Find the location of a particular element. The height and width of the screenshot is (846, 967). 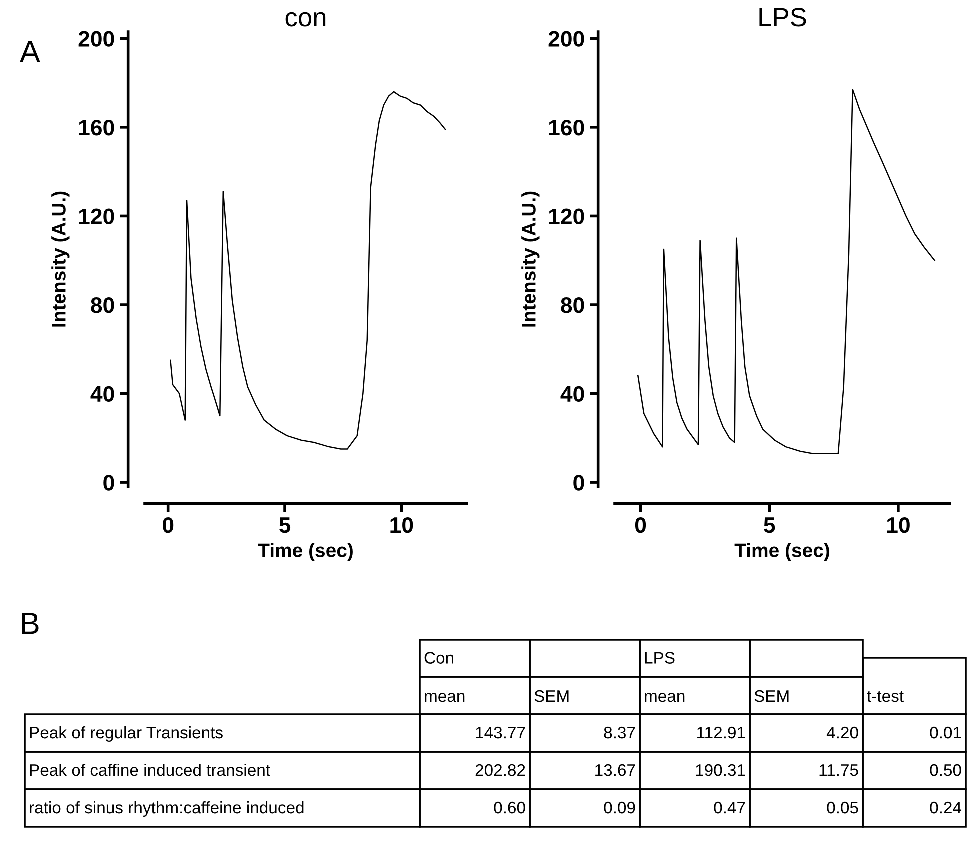

chart-title: con is located at coordinates (306, 19).